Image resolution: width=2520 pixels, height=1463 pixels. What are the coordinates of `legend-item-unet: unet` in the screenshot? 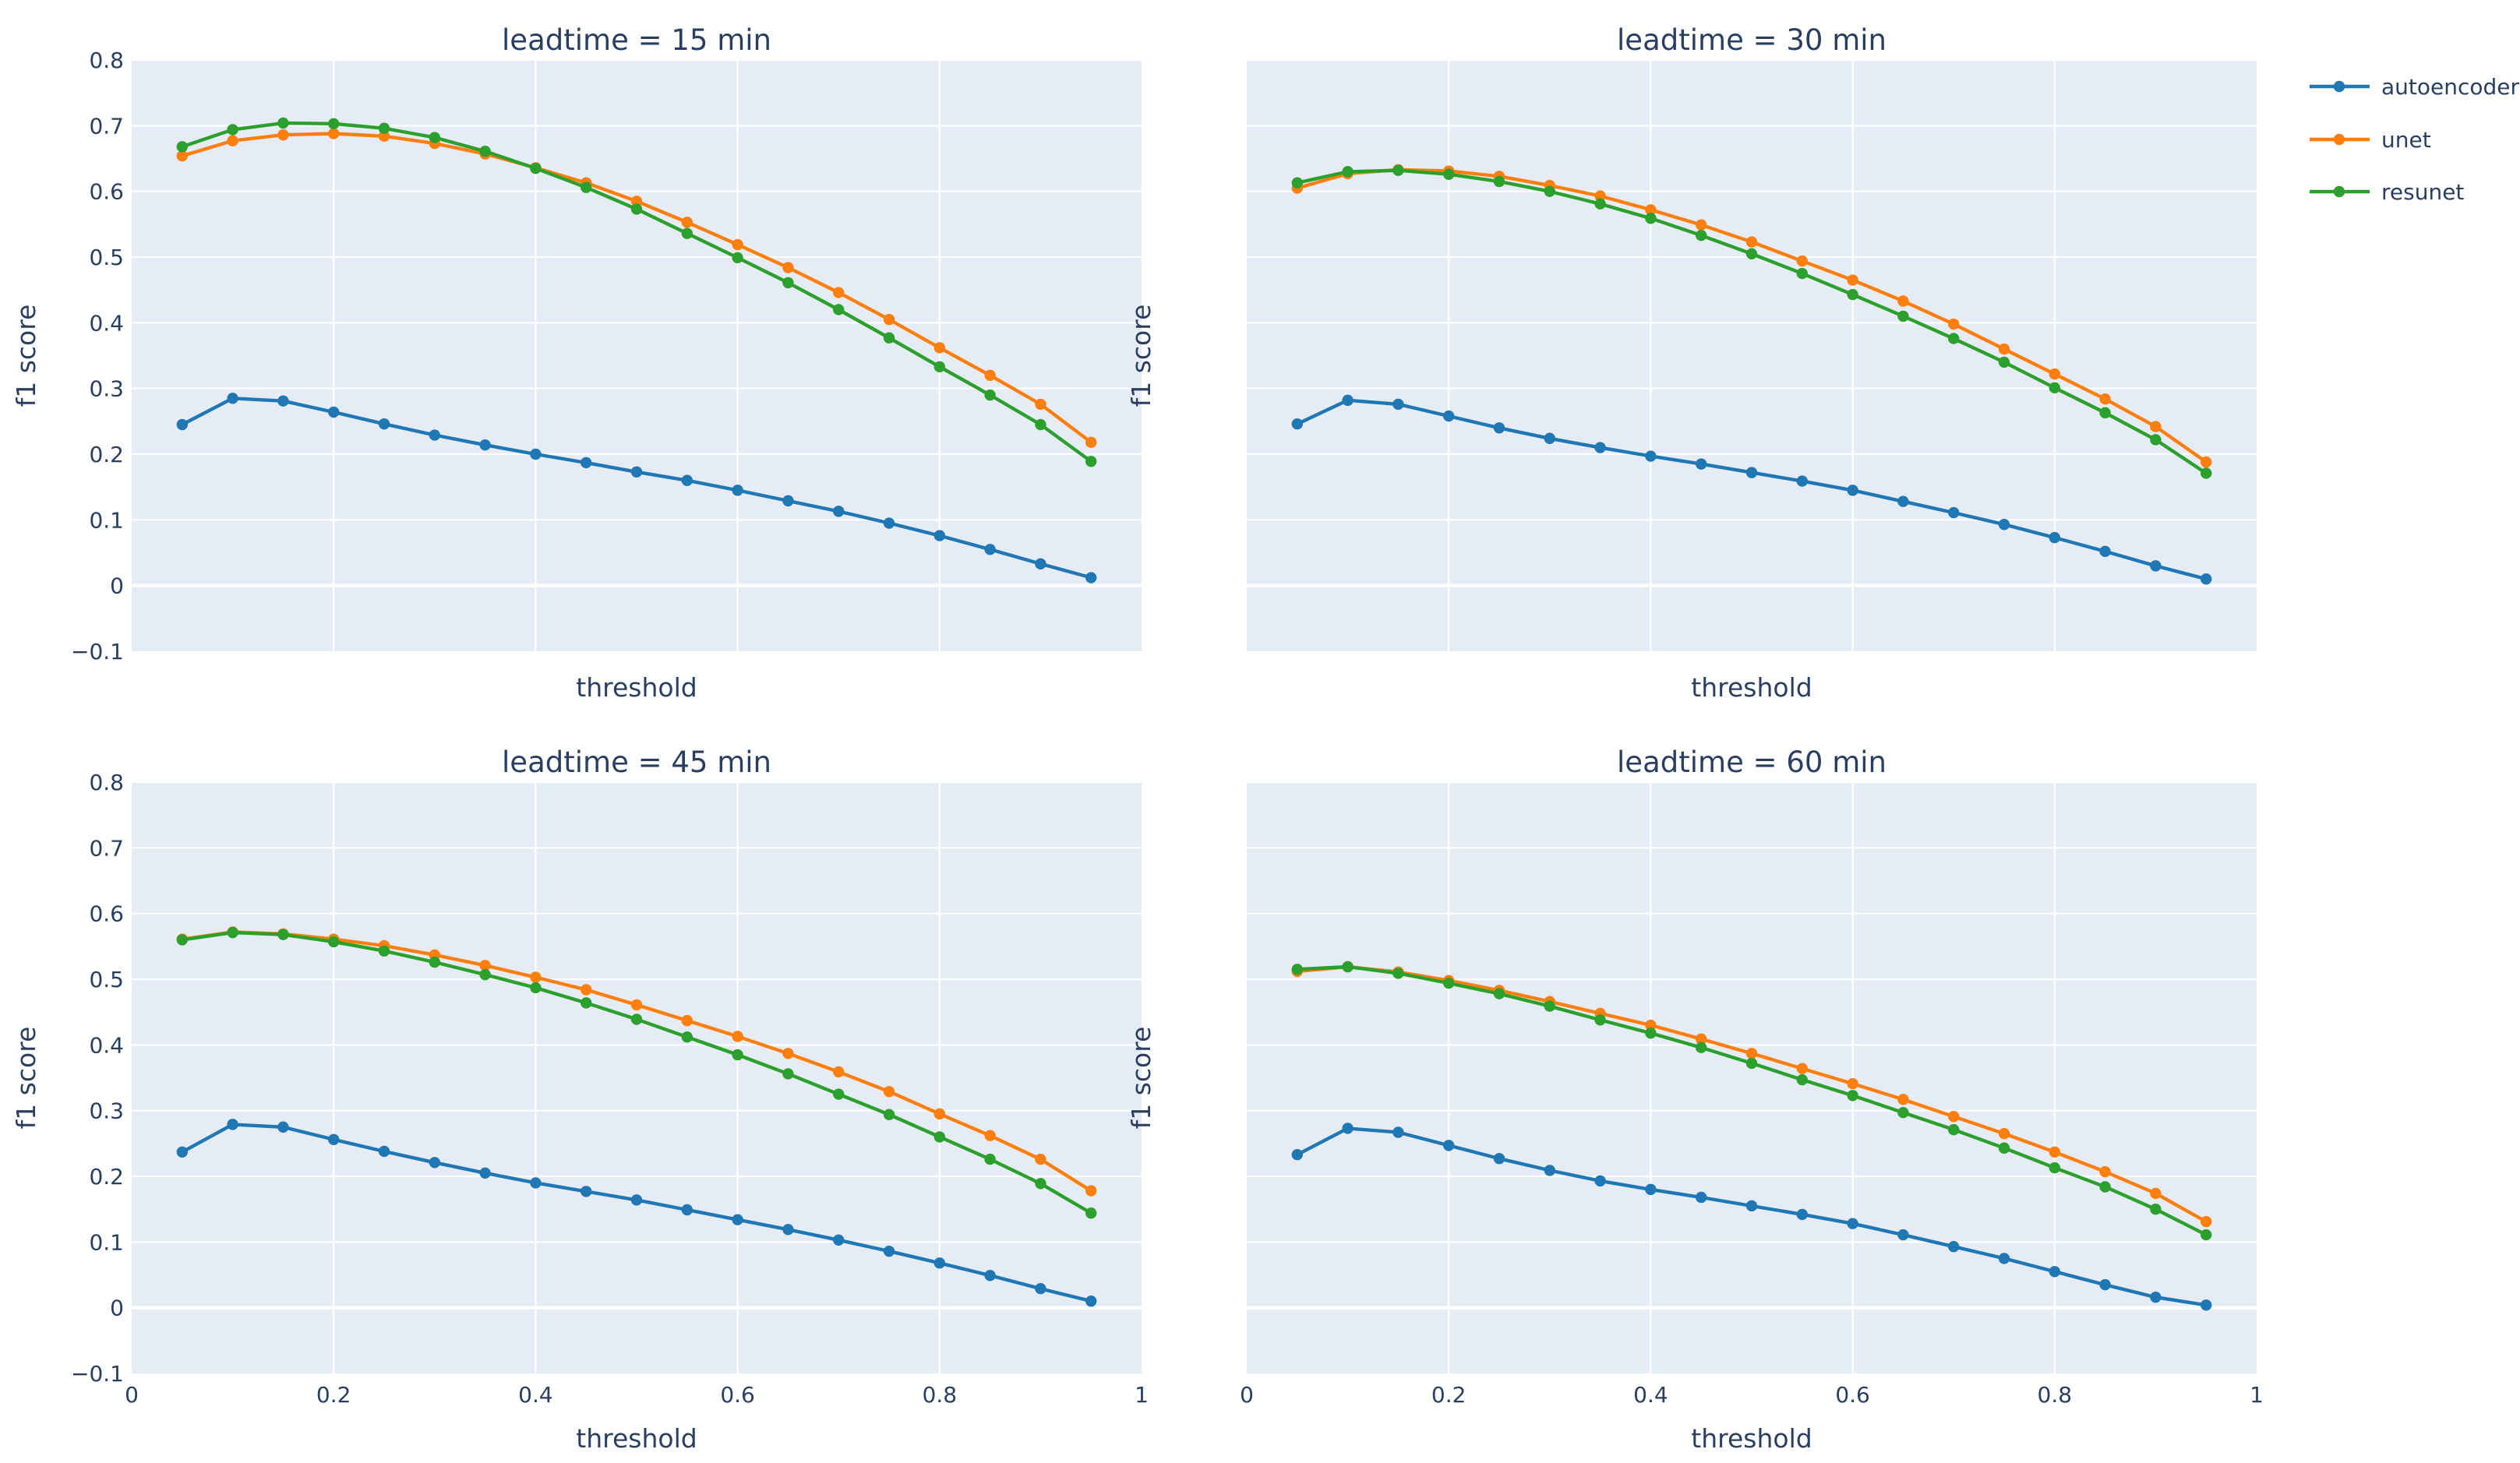 It's located at (2371, 140).